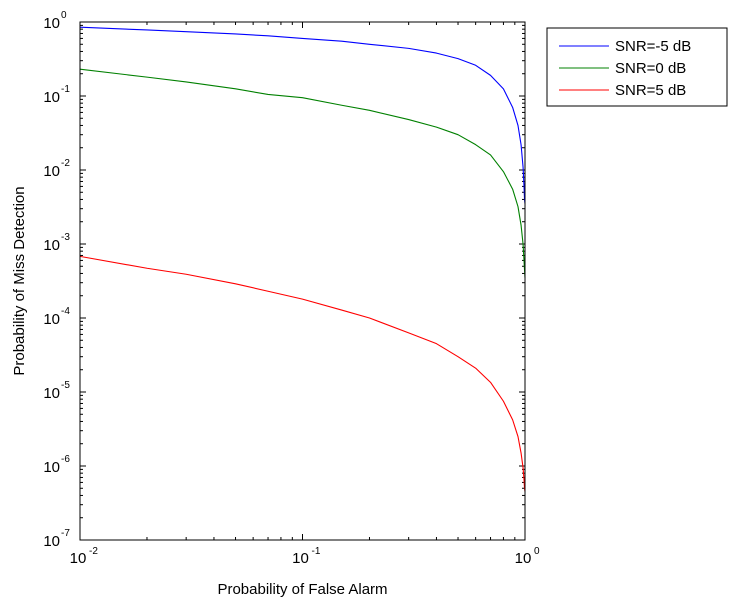  I want to click on y-tick-exponent: -2, so click(65, 163).